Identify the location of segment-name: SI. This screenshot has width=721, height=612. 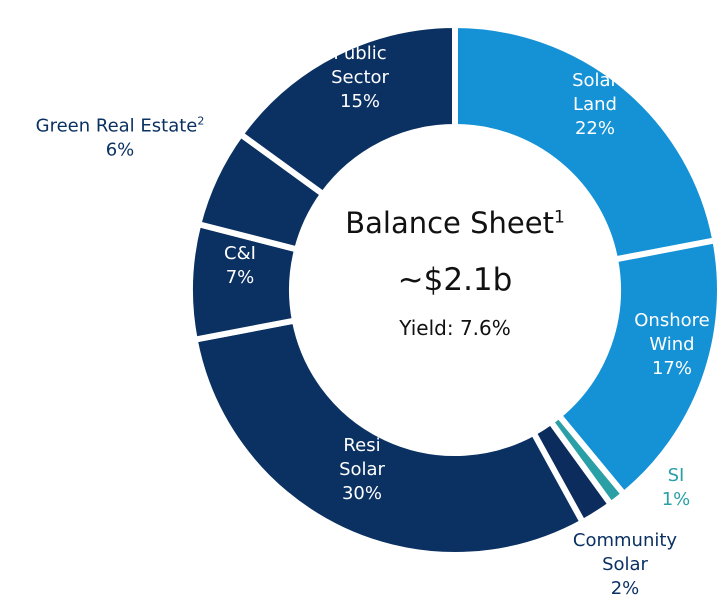
(676, 475).